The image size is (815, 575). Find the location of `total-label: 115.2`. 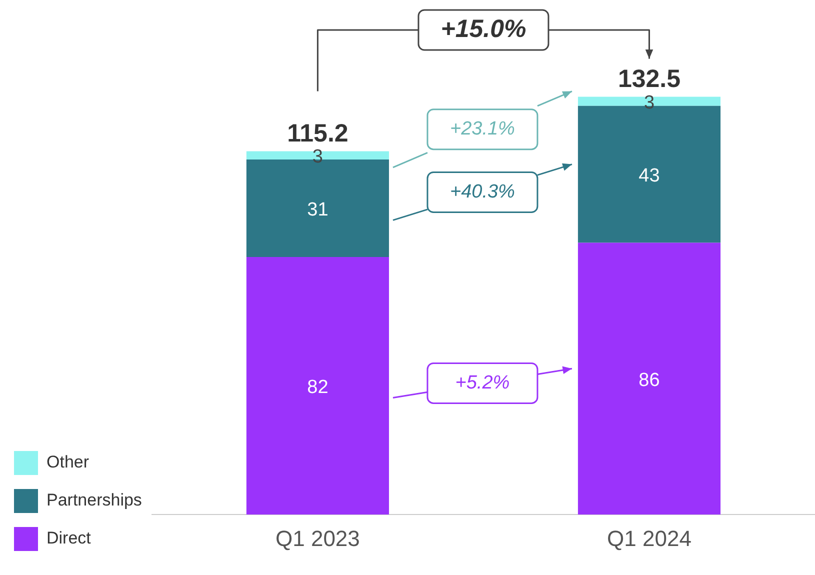

total-label: 115.2 is located at coordinates (317, 134).